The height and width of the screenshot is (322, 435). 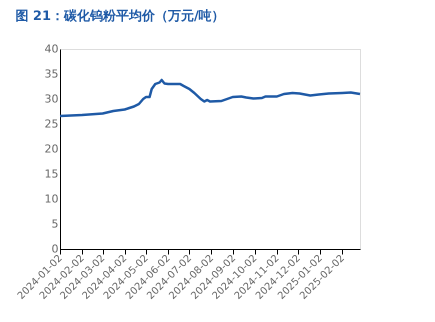 I want to click on y-tick-label: 35, so click(x=51, y=74).